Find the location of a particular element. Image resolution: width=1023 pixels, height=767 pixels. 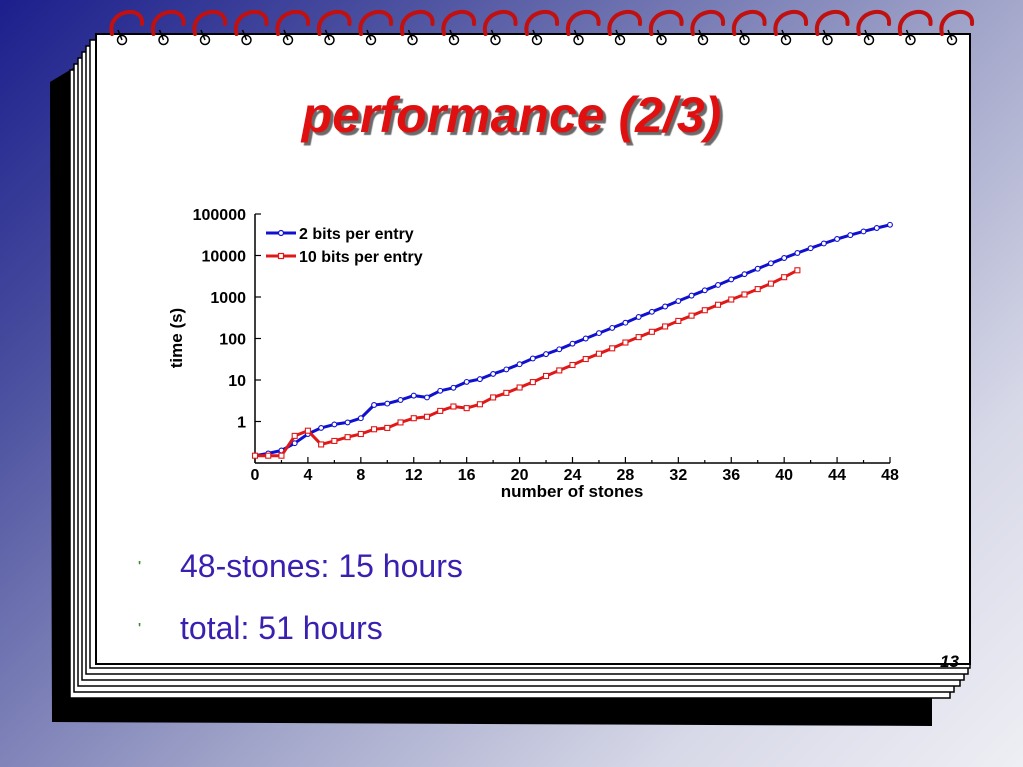

legend-label-2bits: 2 bits per entry is located at coordinates (356, 234).